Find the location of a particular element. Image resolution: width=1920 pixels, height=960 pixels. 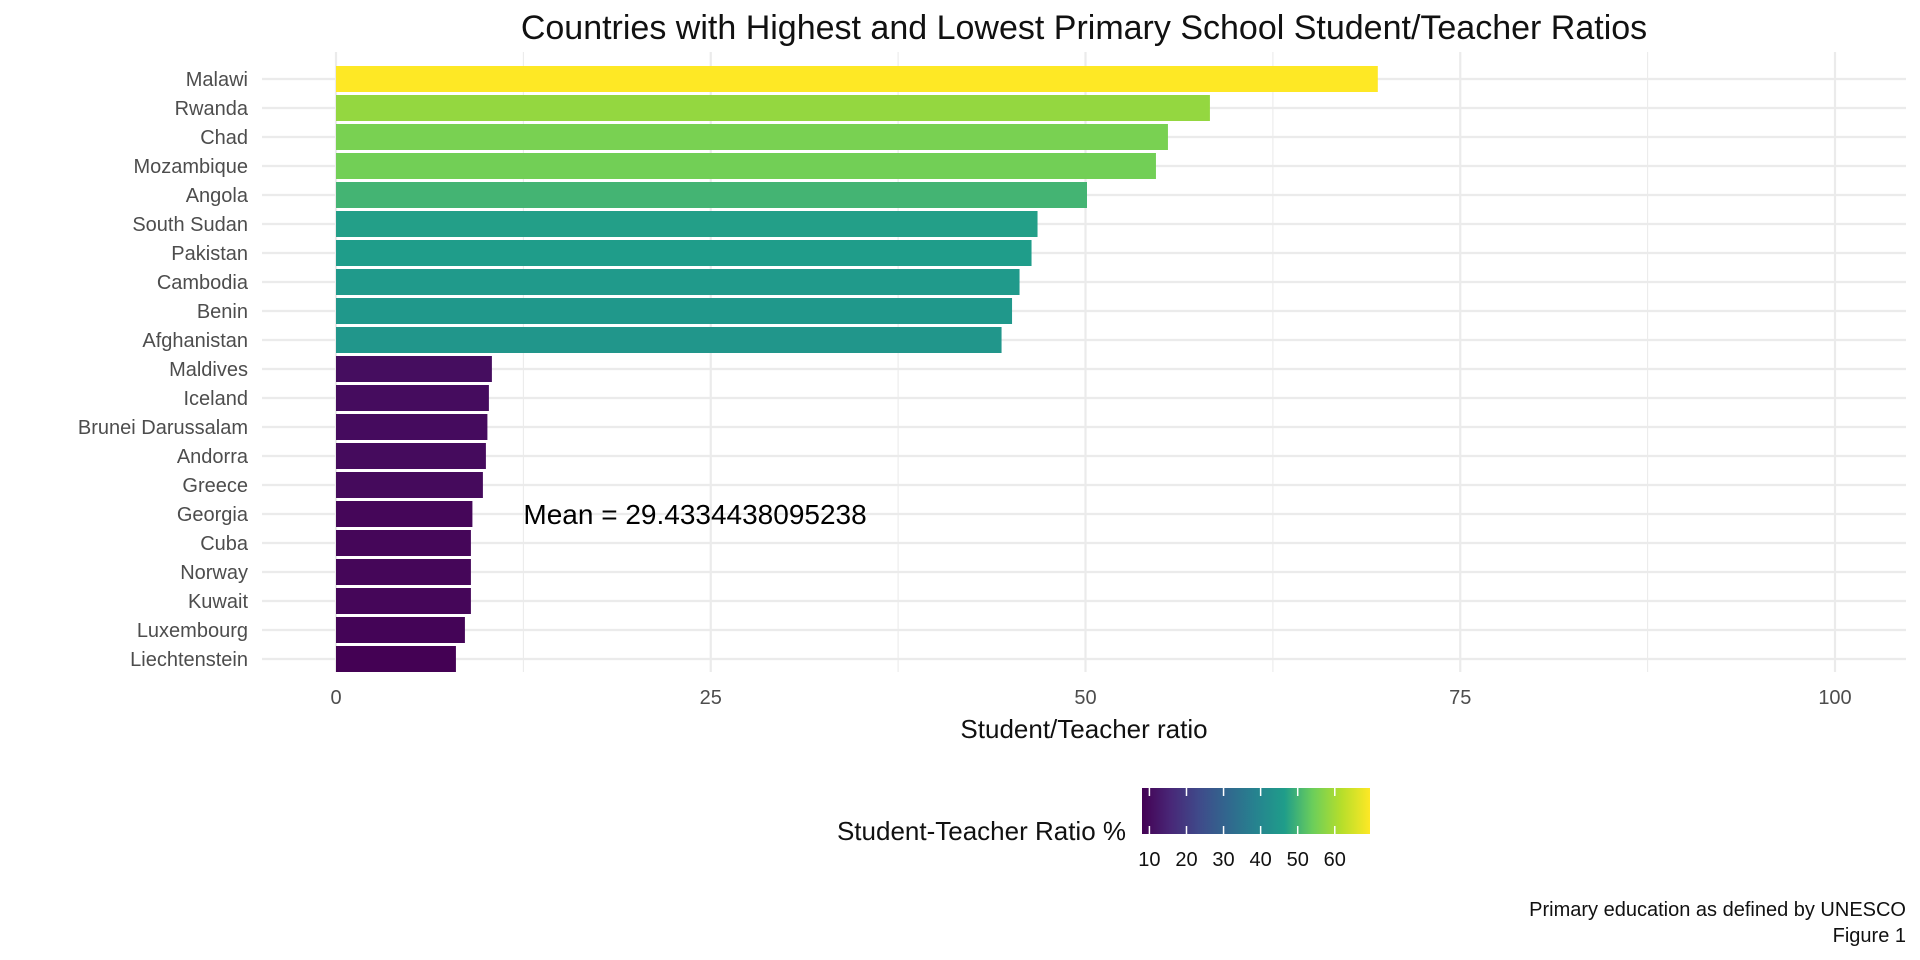

category-label-greece: Greece is located at coordinates (215, 486).